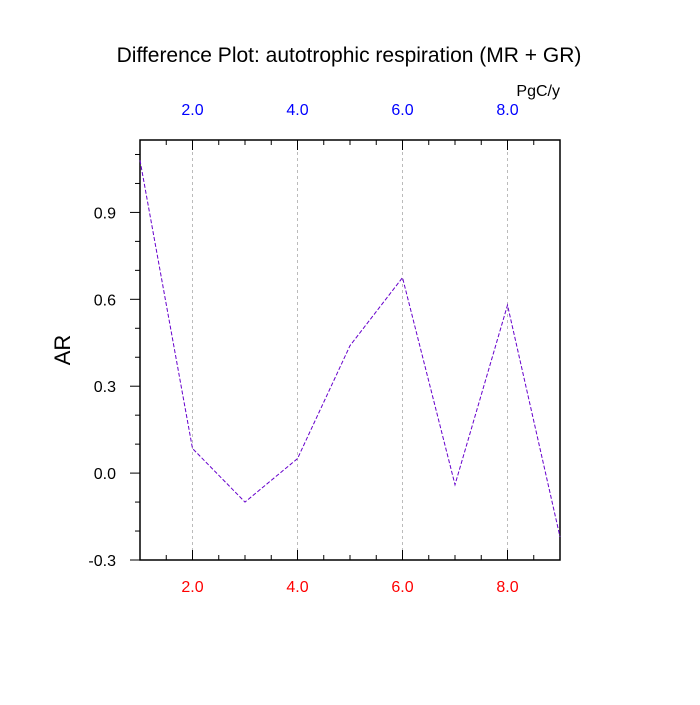 This screenshot has width=700, height=705. I want to click on x-tick-label-top: 6.0, so click(402, 110).